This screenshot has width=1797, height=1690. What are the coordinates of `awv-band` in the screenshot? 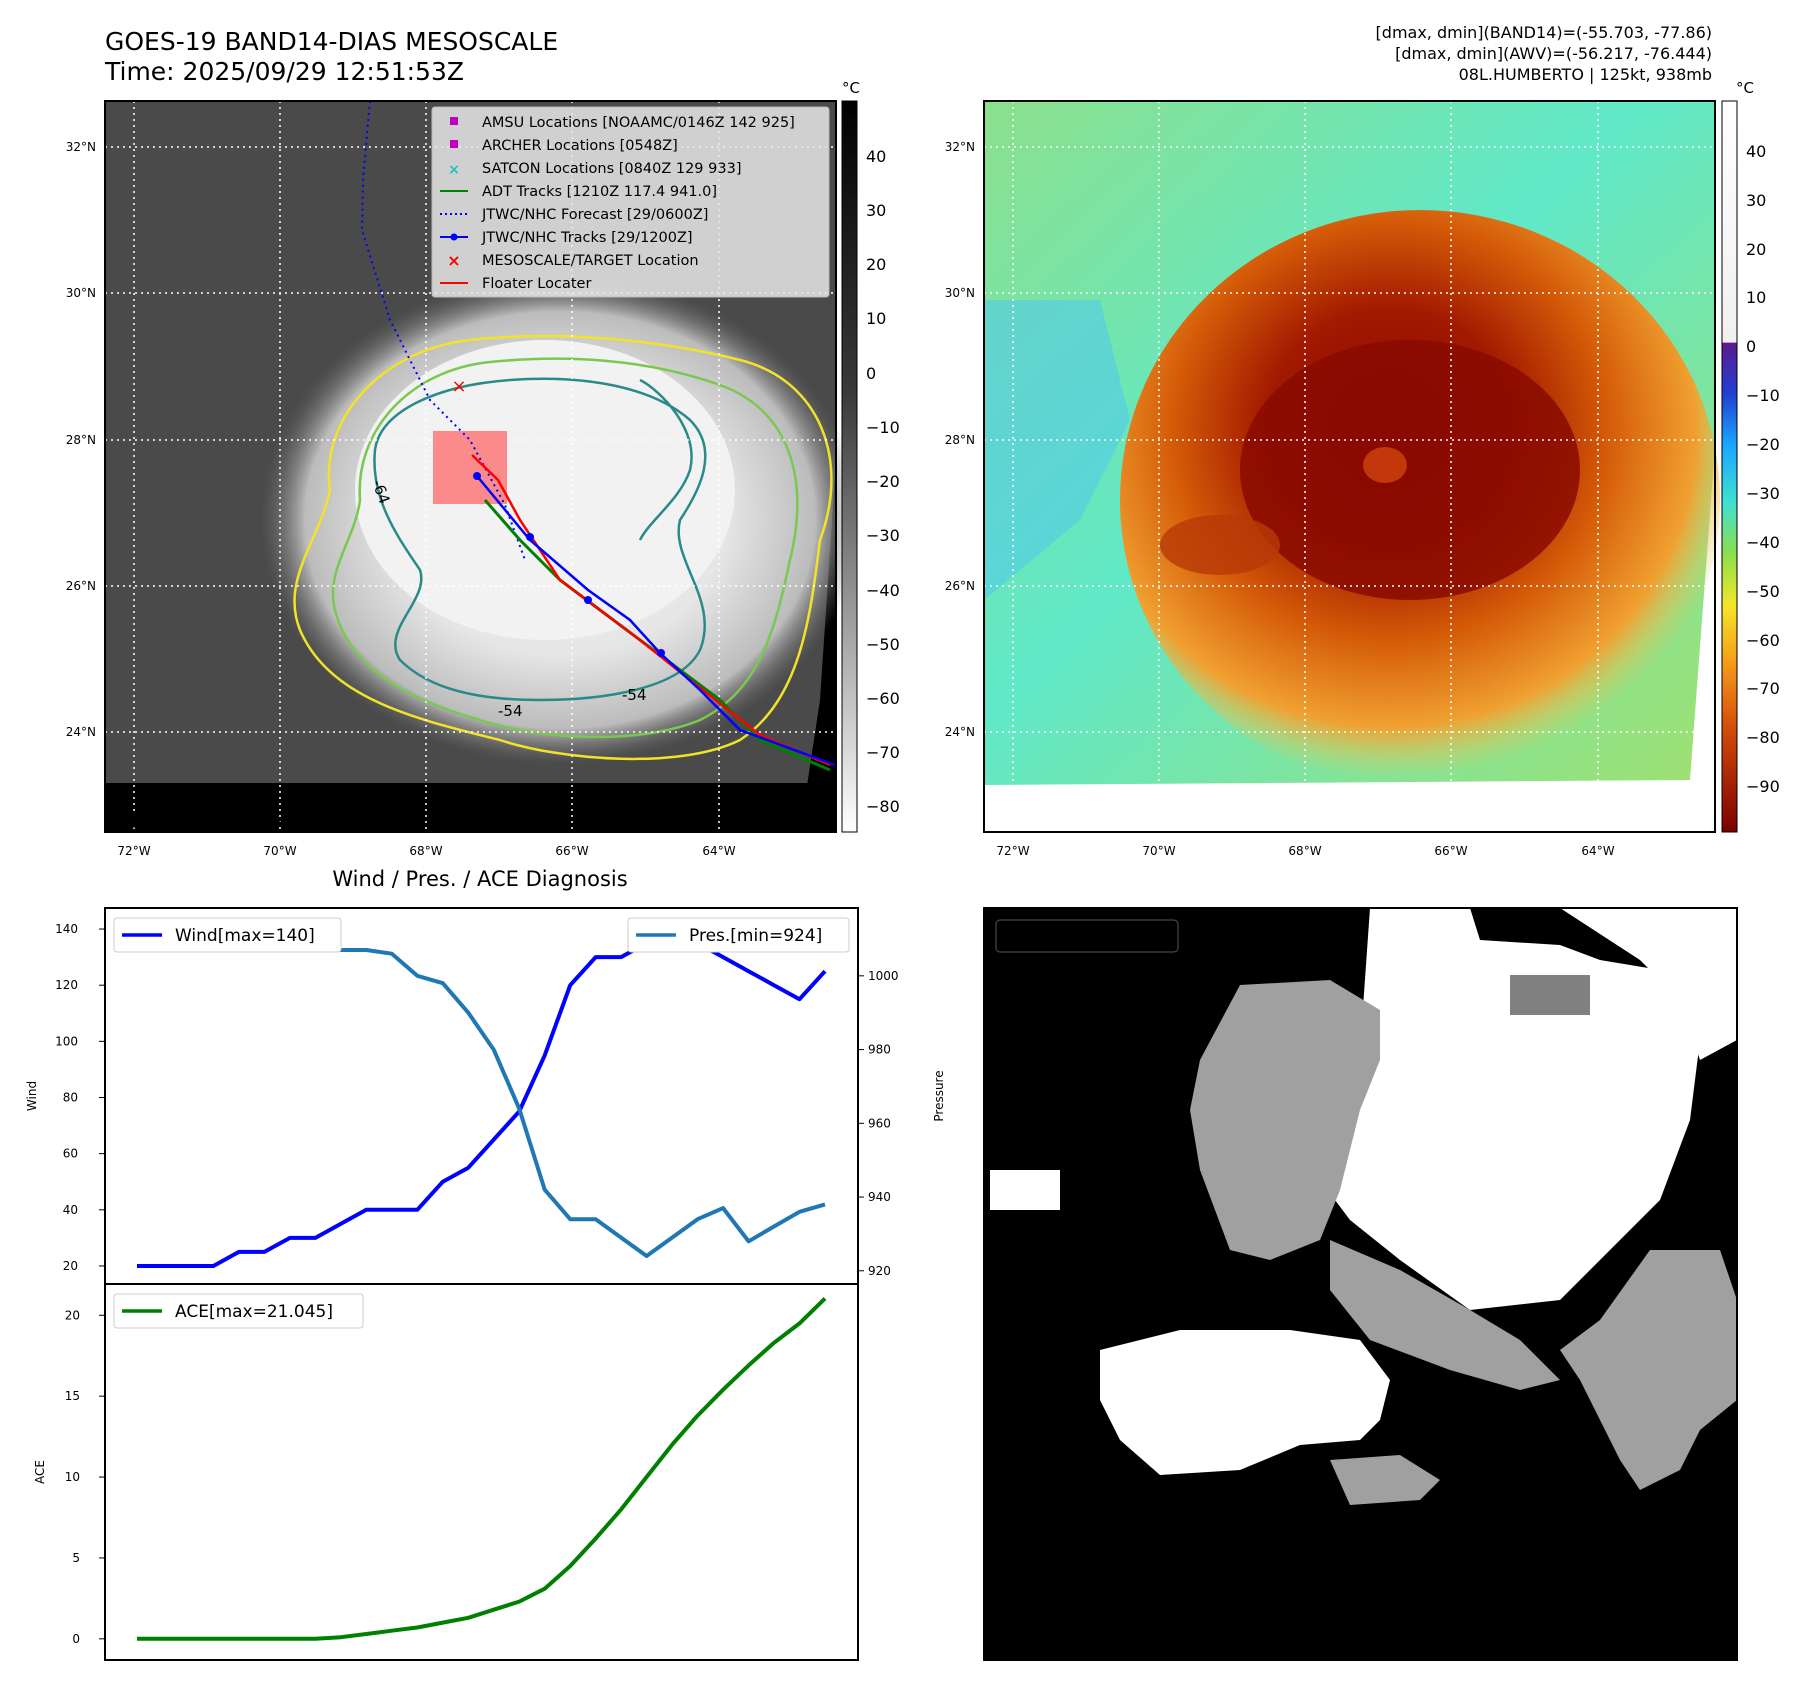 It's located at (1220, 545).